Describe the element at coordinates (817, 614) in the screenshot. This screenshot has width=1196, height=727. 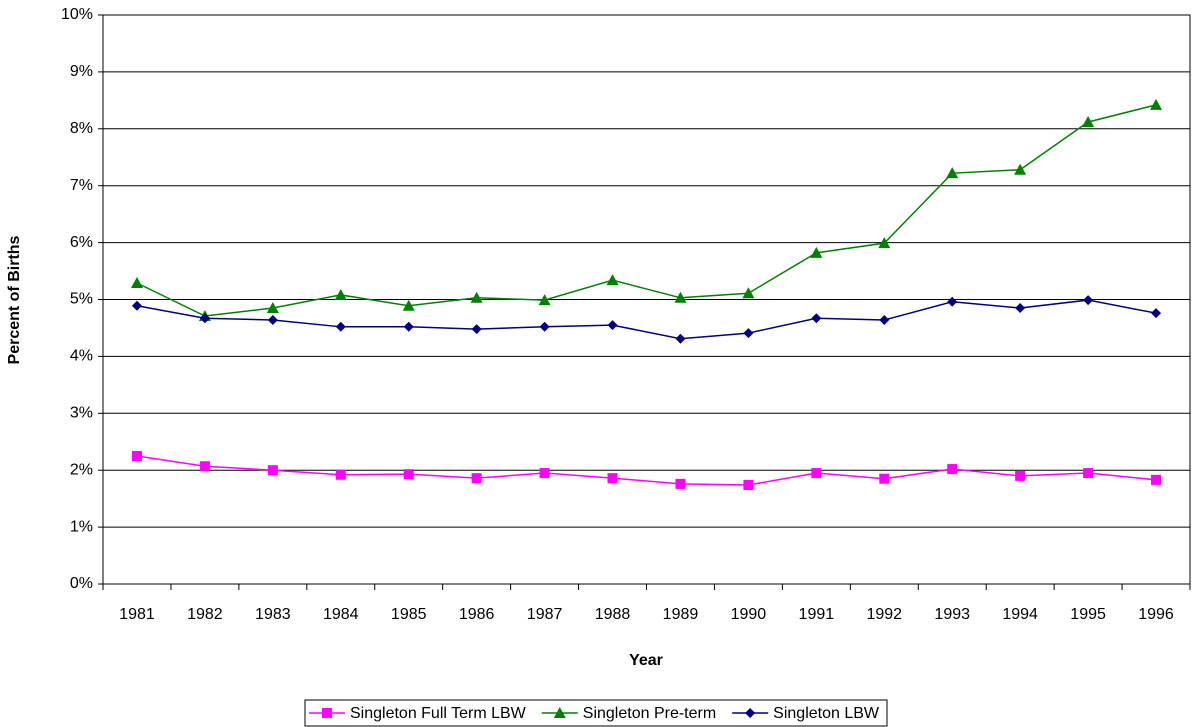
I see `x-tick-label: 1991` at that location.